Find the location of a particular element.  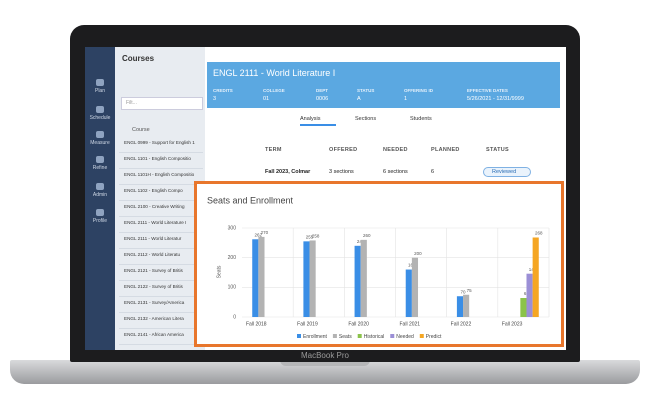

course-row: ENGL 2111 - World Literature I is located at coordinates (155, 222).